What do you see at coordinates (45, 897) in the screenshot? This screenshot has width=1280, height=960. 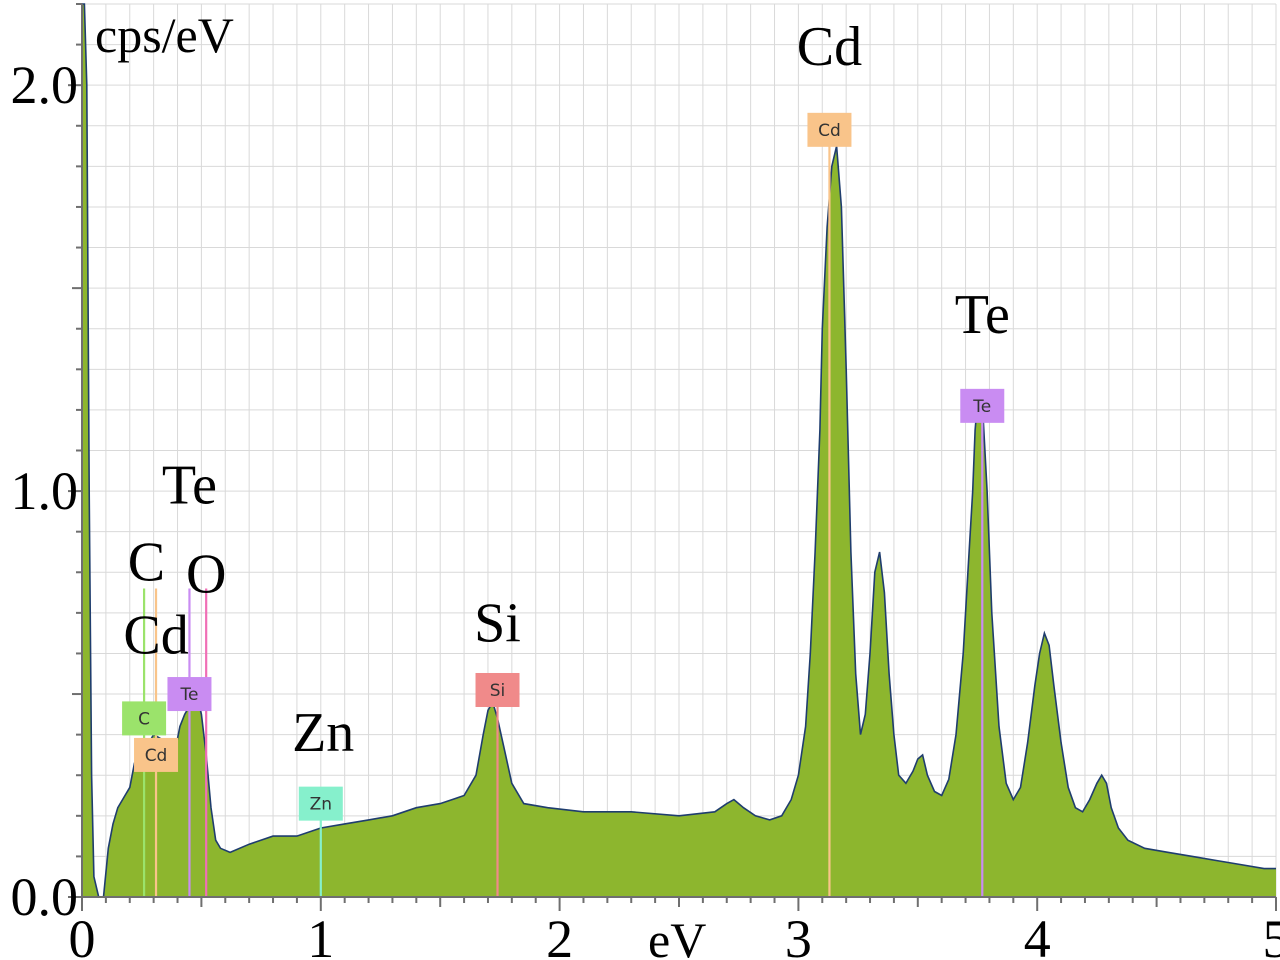 I see `y-tick-label: 0.0` at bounding box center [45, 897].